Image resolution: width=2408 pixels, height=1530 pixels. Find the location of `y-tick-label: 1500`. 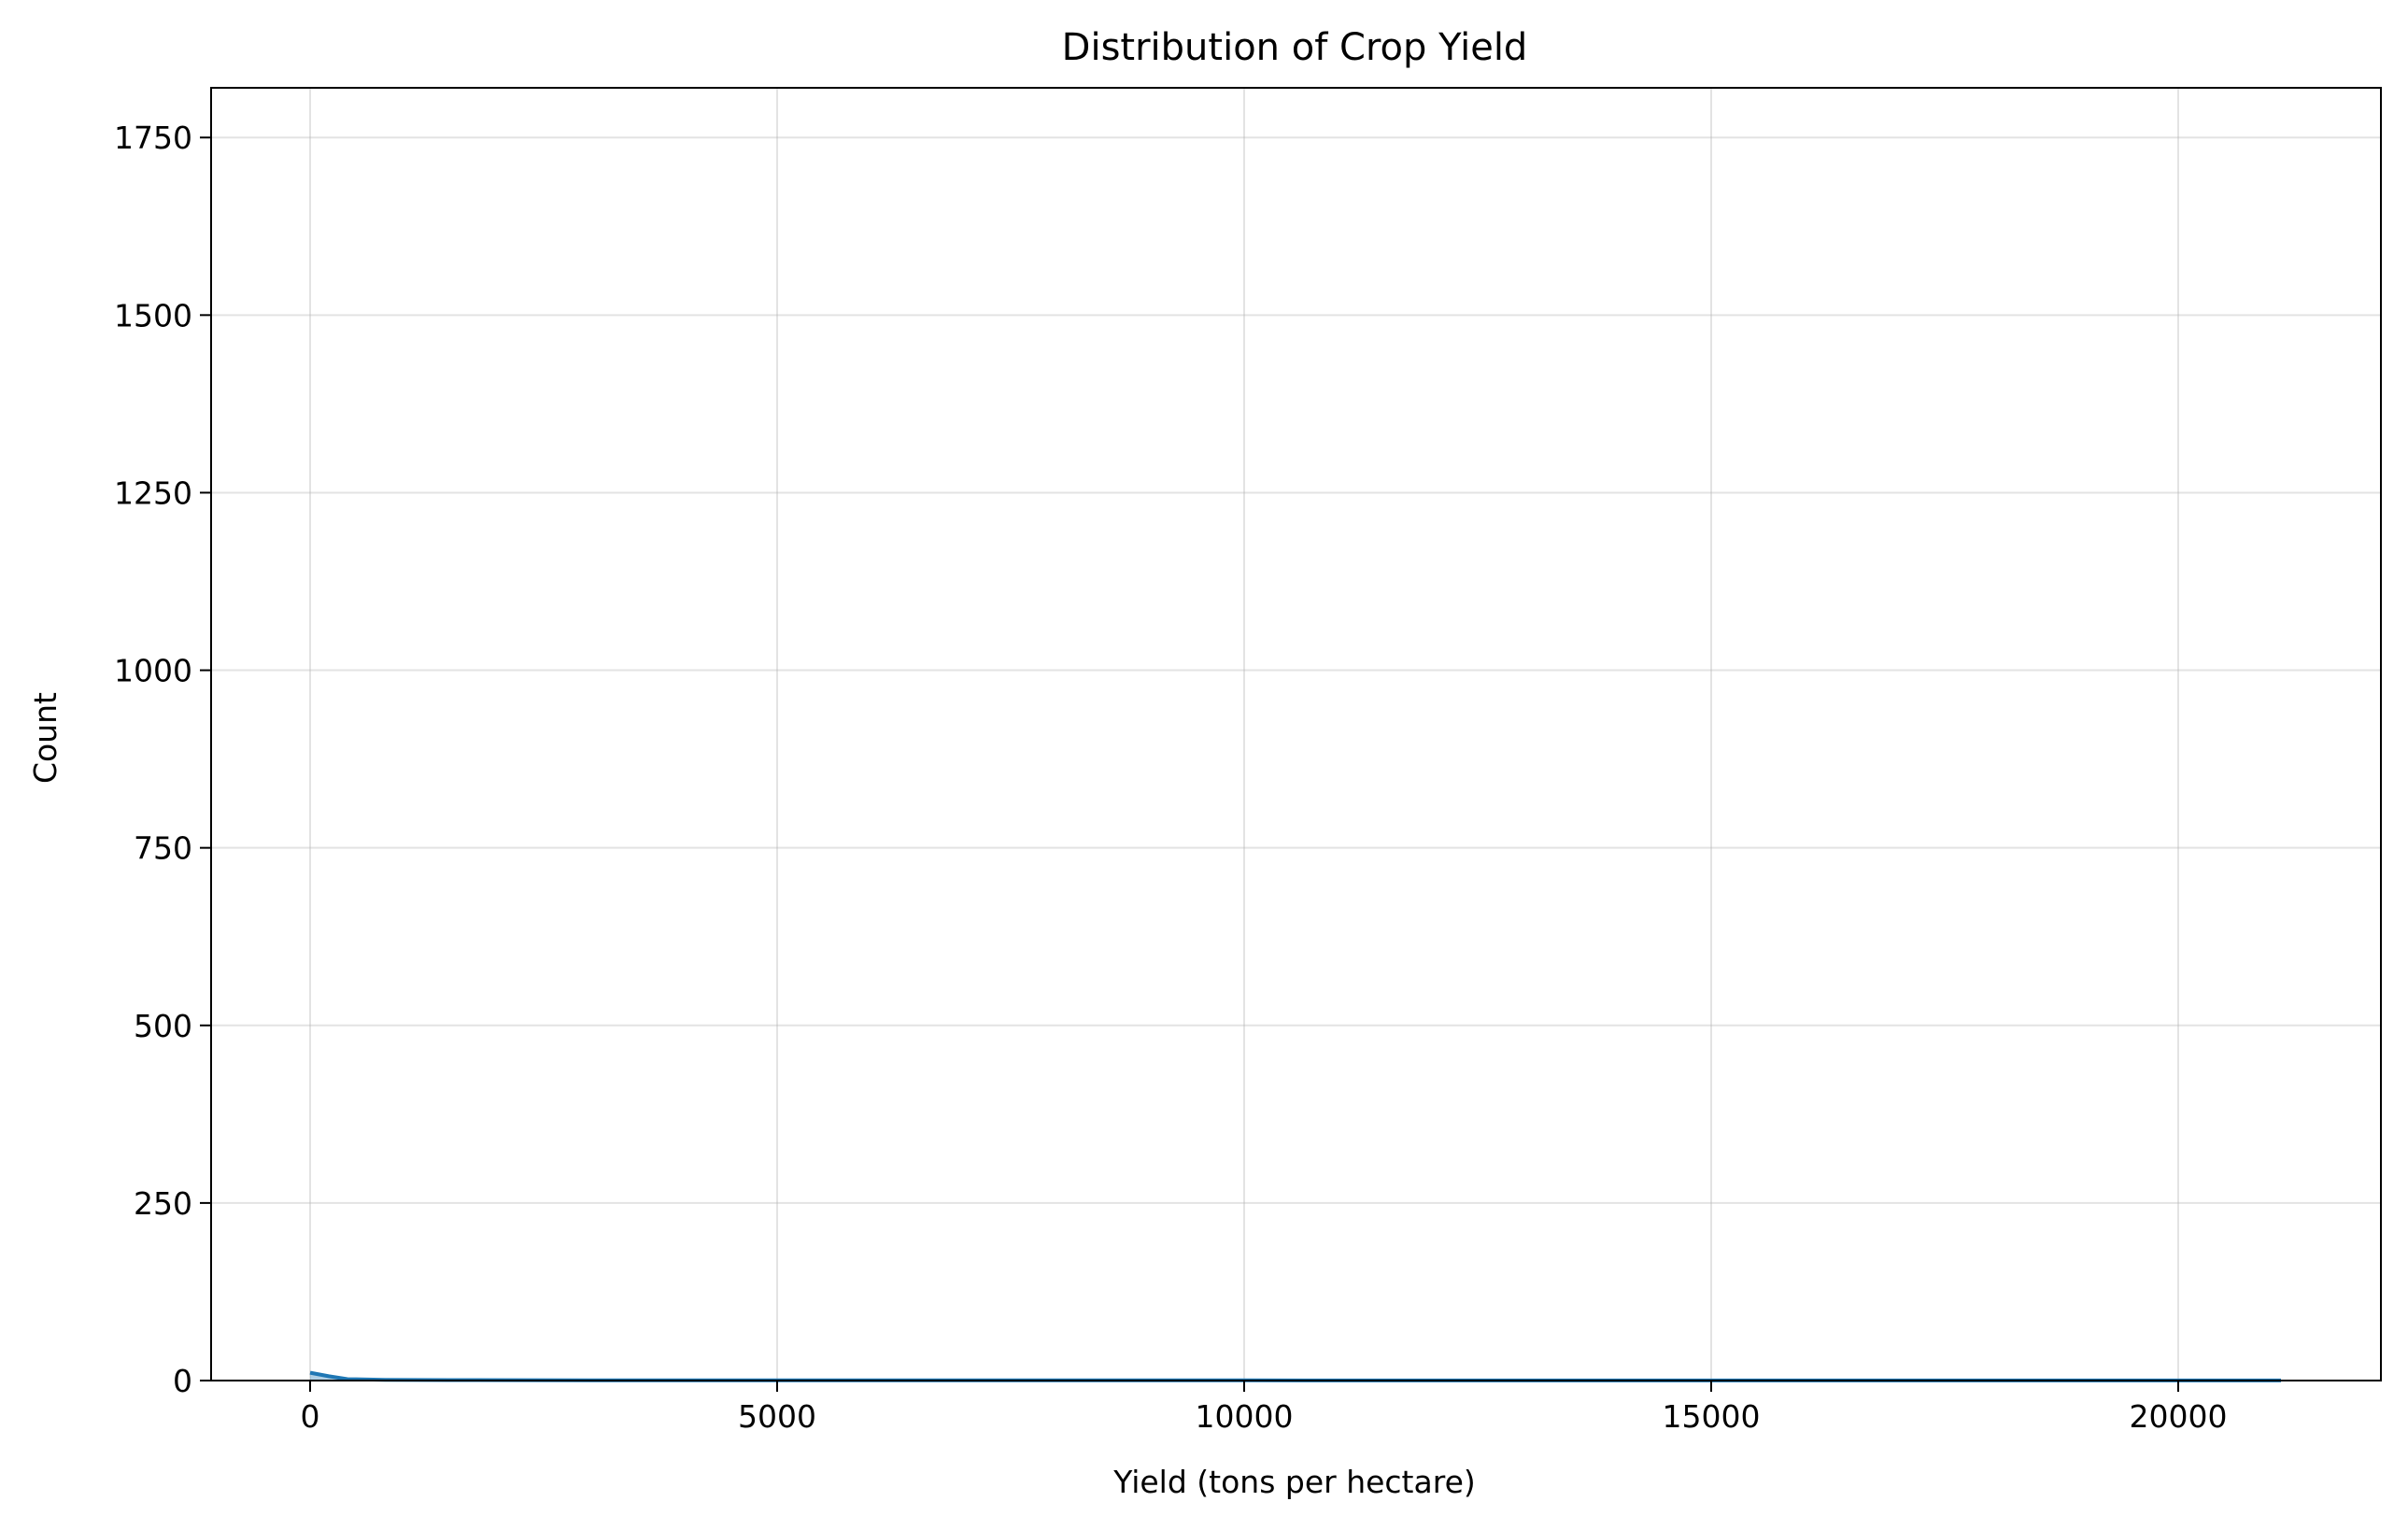

y-tick-label: 1500 is located at coordinates (153, 315).